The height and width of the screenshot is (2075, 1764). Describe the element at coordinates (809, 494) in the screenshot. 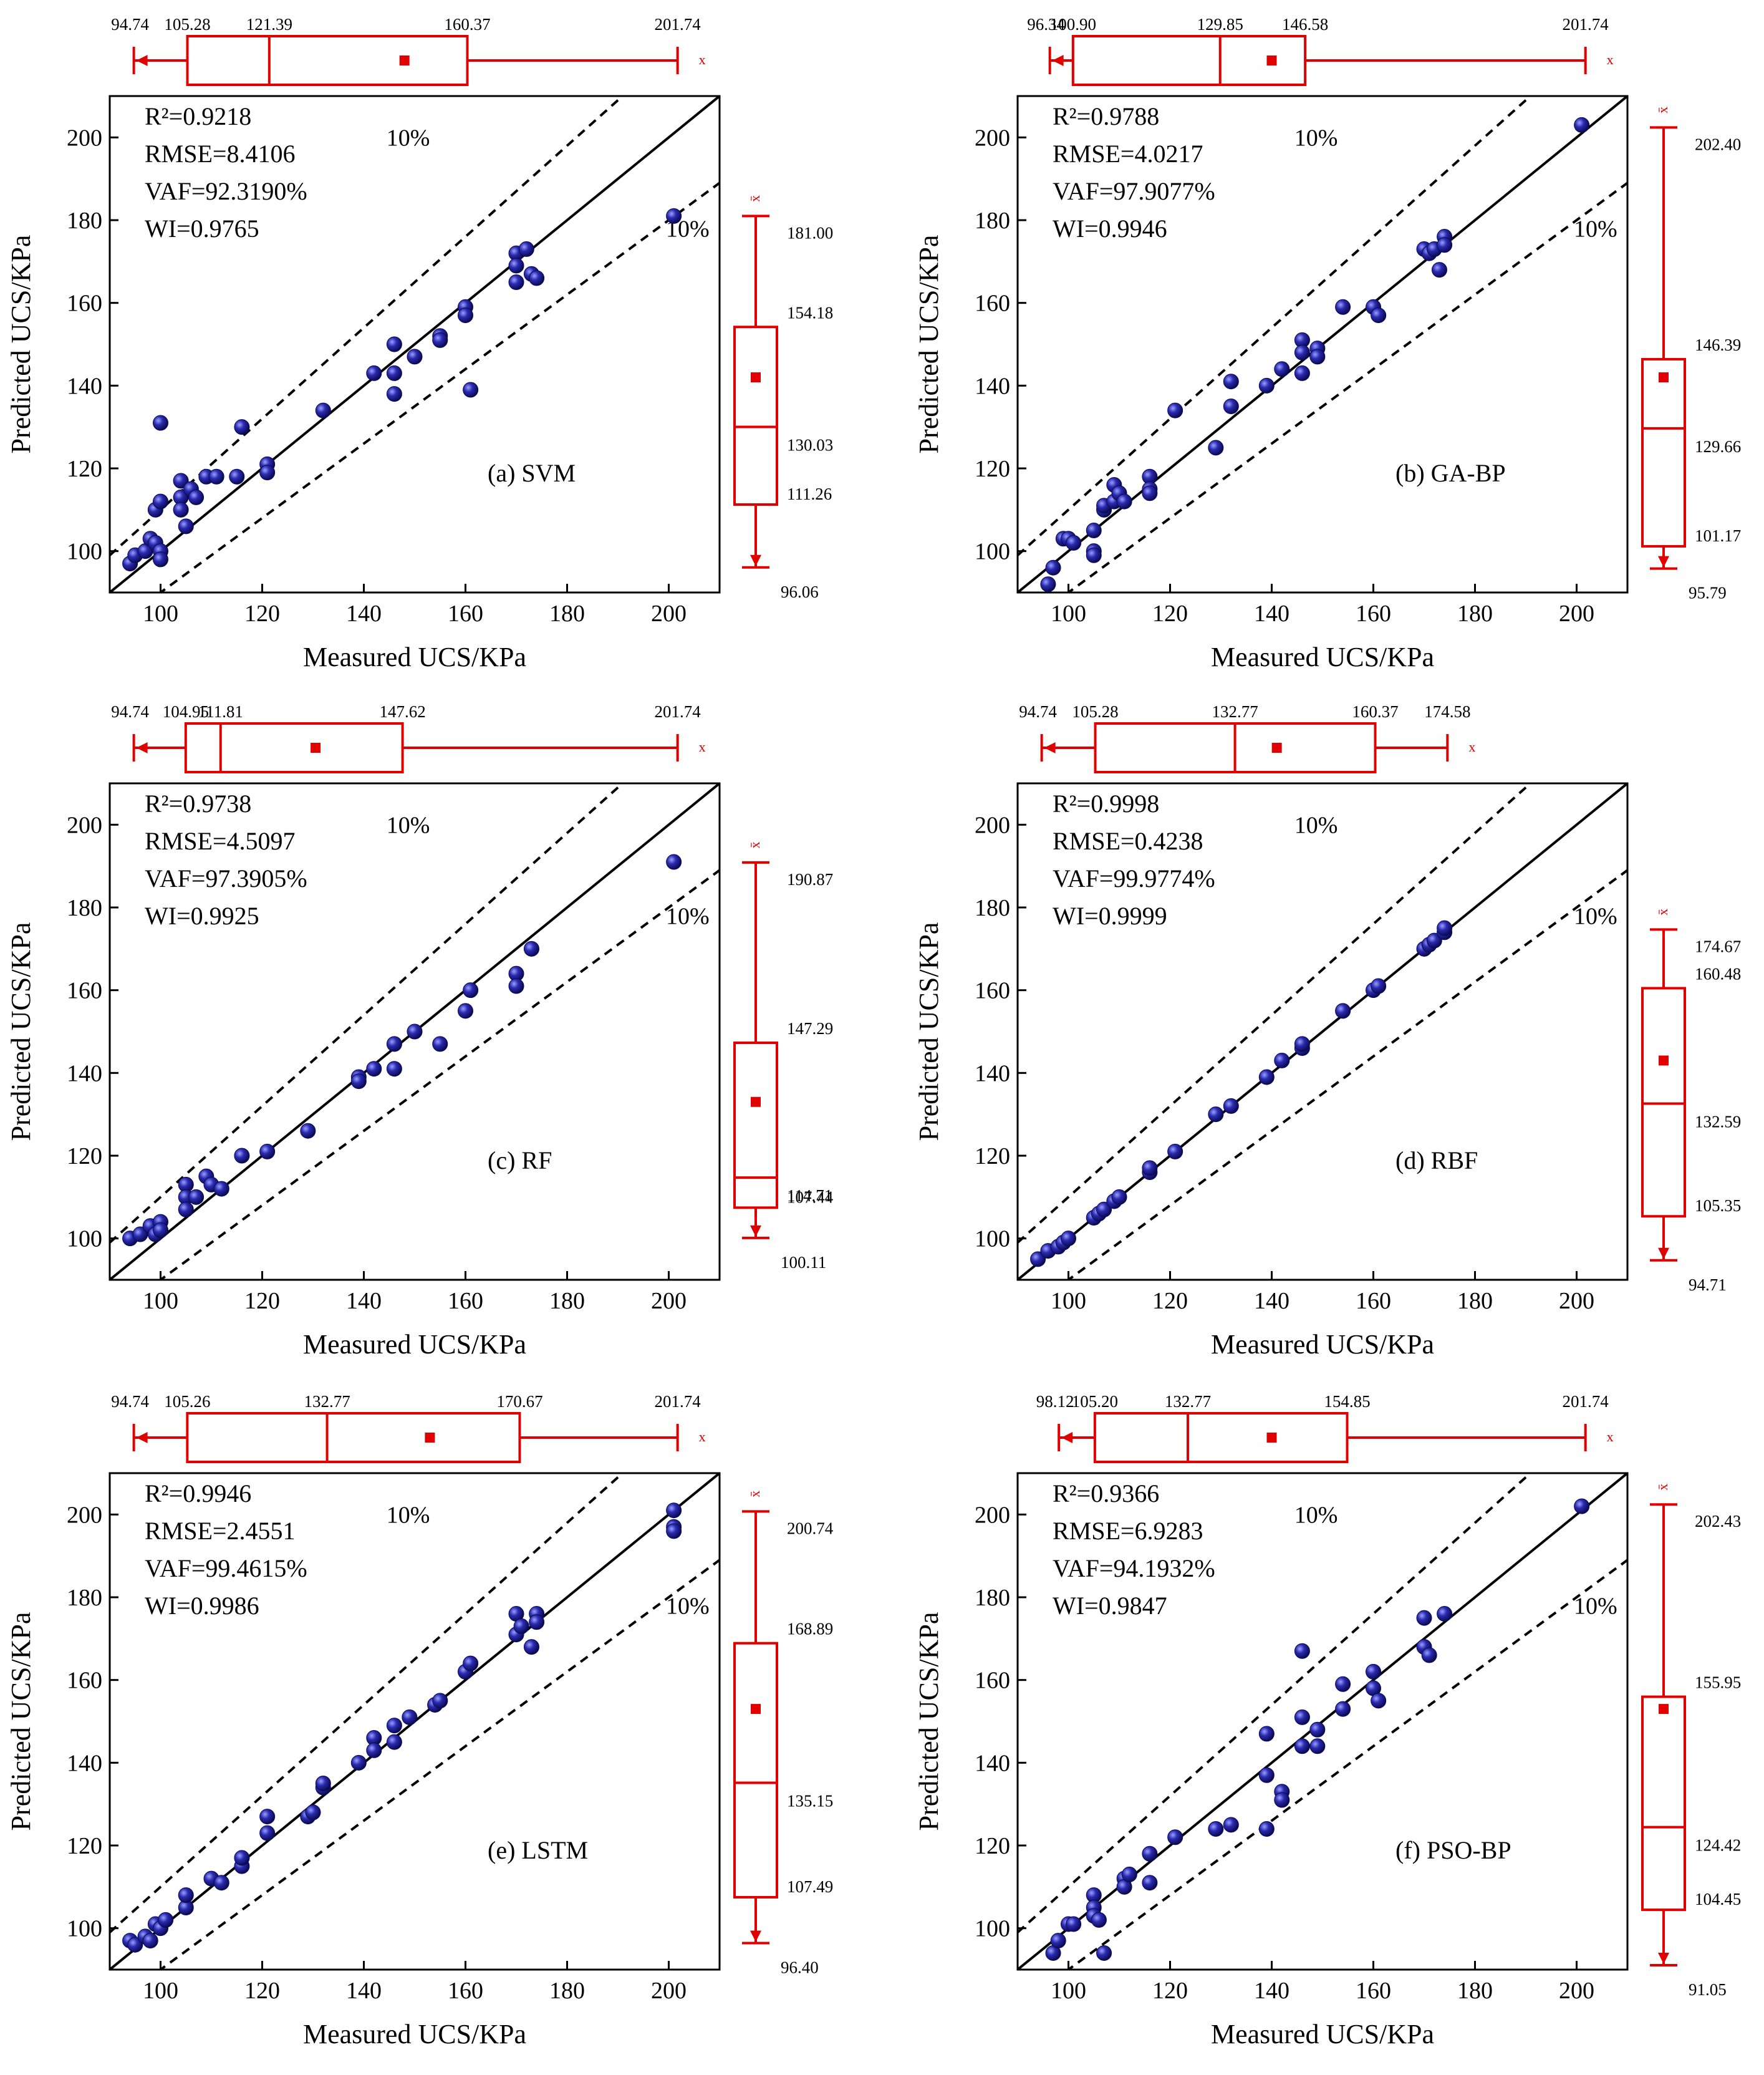

I see `y-q1-label: 111.26` at that location.